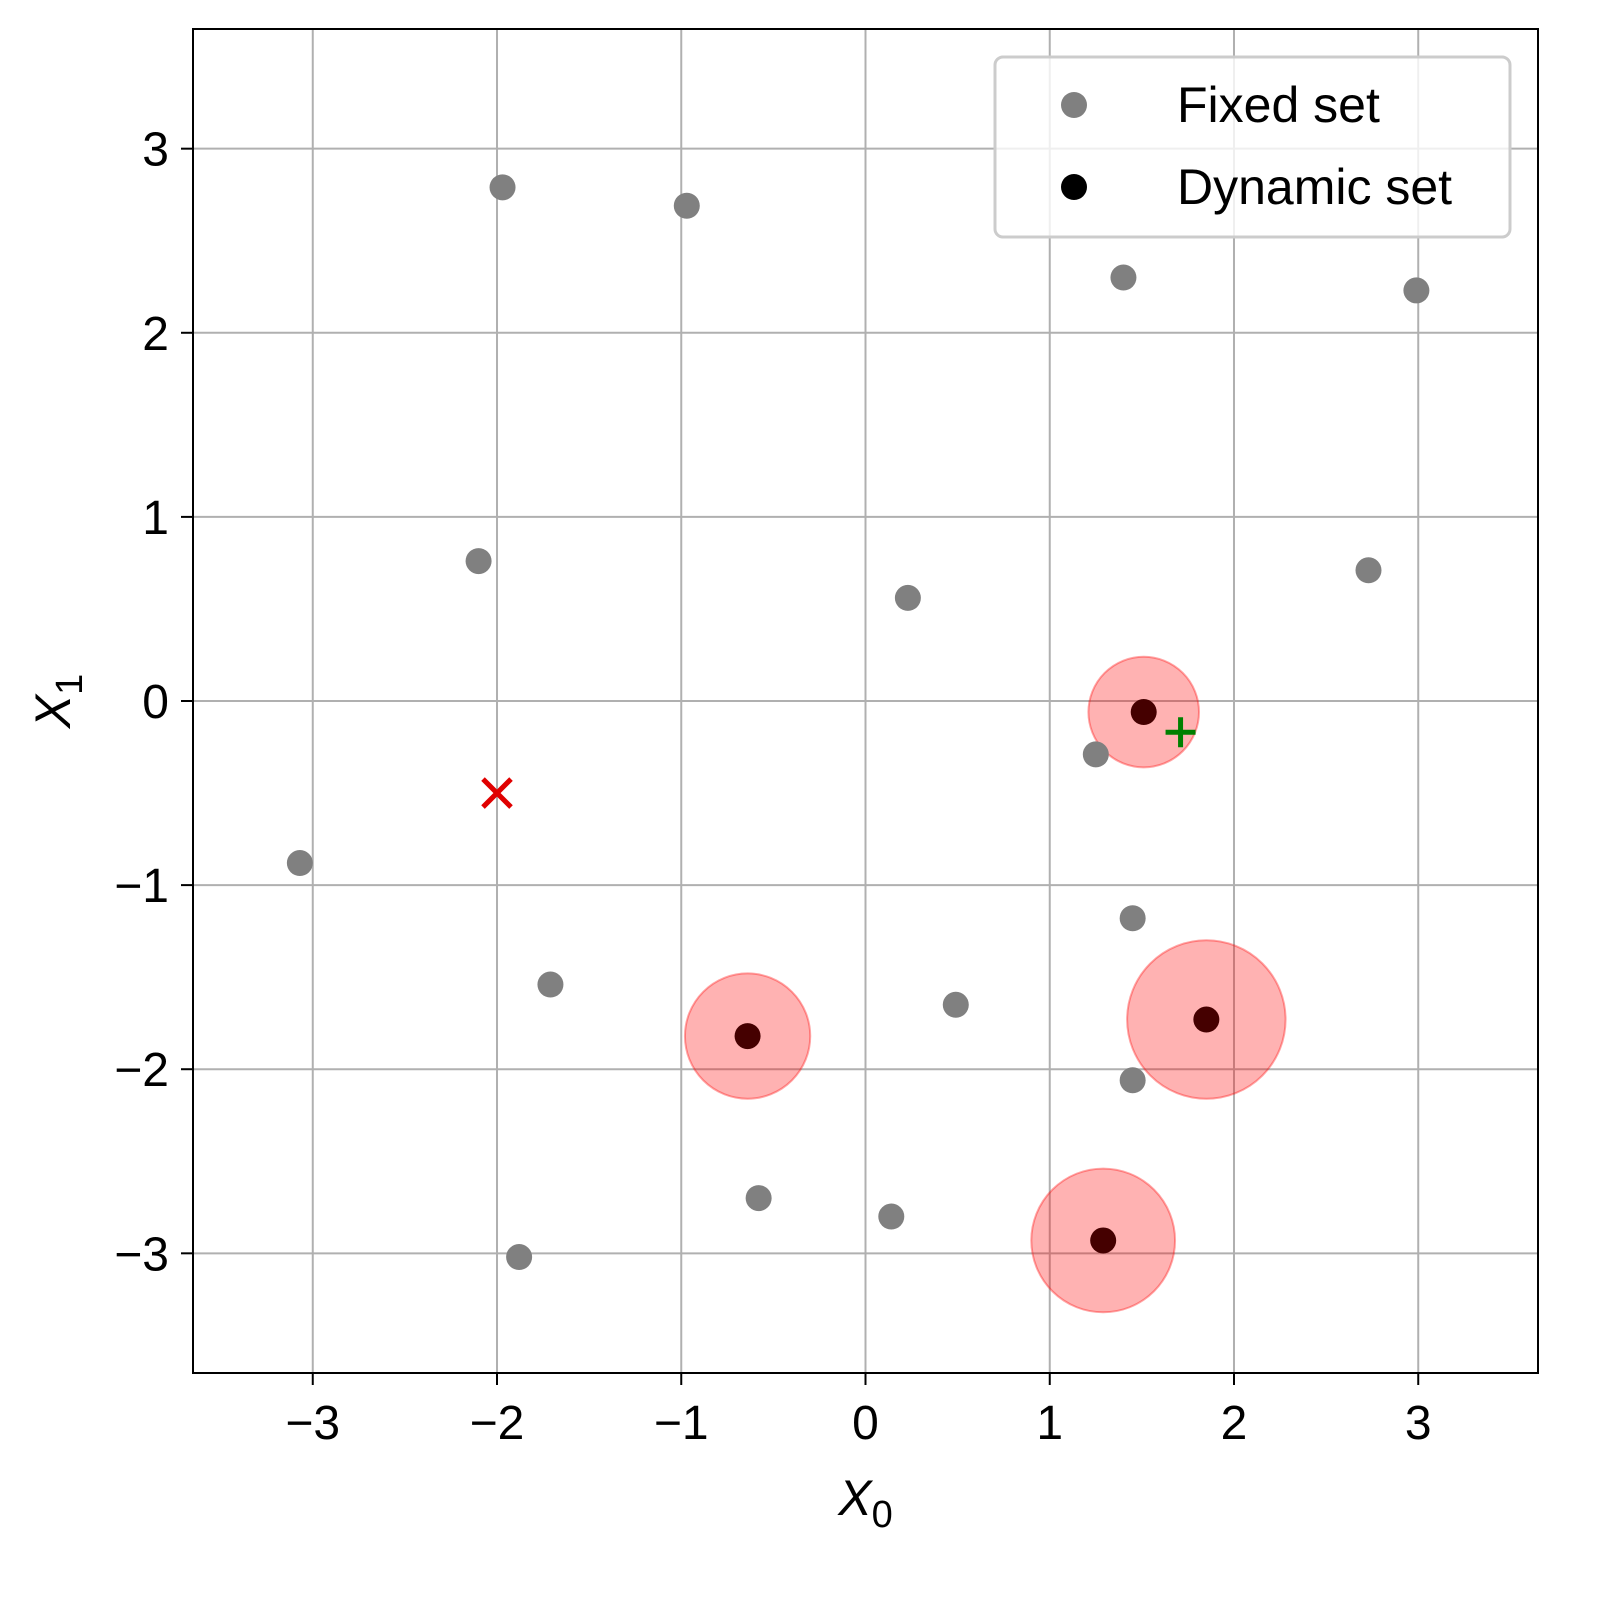  I want to click on x-tick-label: 3, so click(1418, 1423).